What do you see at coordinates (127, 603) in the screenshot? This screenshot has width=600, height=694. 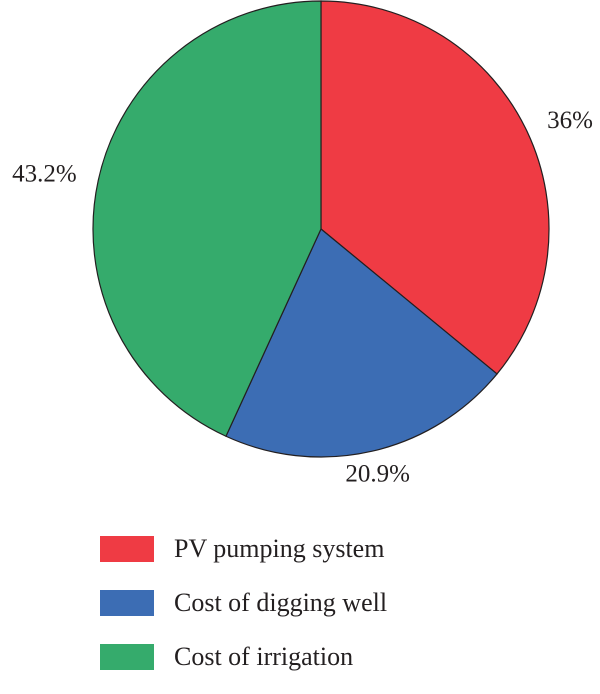 I see `legend-swatch-cost-of-digging-well` at bounding box center [127, 603].